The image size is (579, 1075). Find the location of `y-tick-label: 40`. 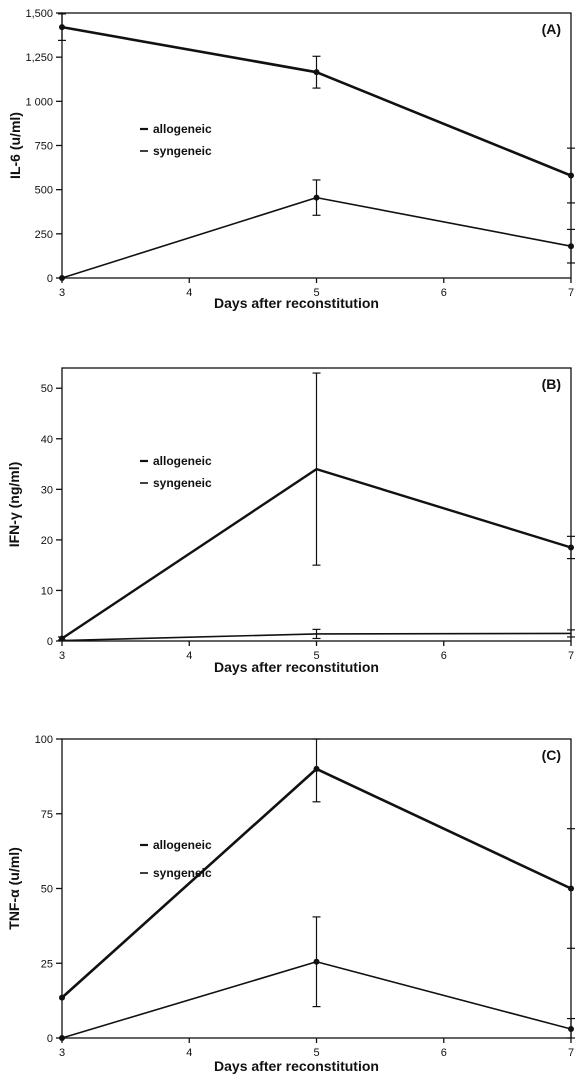

y-tick-label: 40 is located at coordinates (47, 440).